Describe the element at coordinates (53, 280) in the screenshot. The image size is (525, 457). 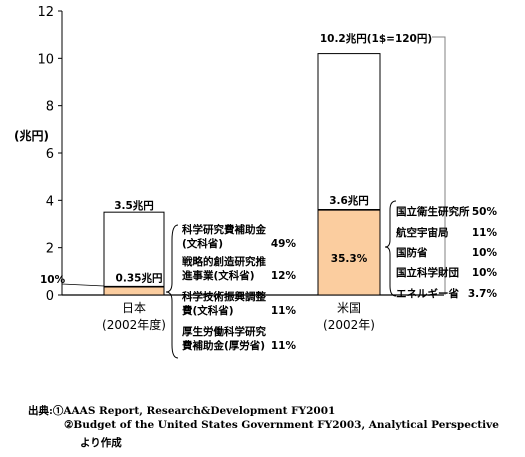
I see `data-label-share: 10%` at that location.